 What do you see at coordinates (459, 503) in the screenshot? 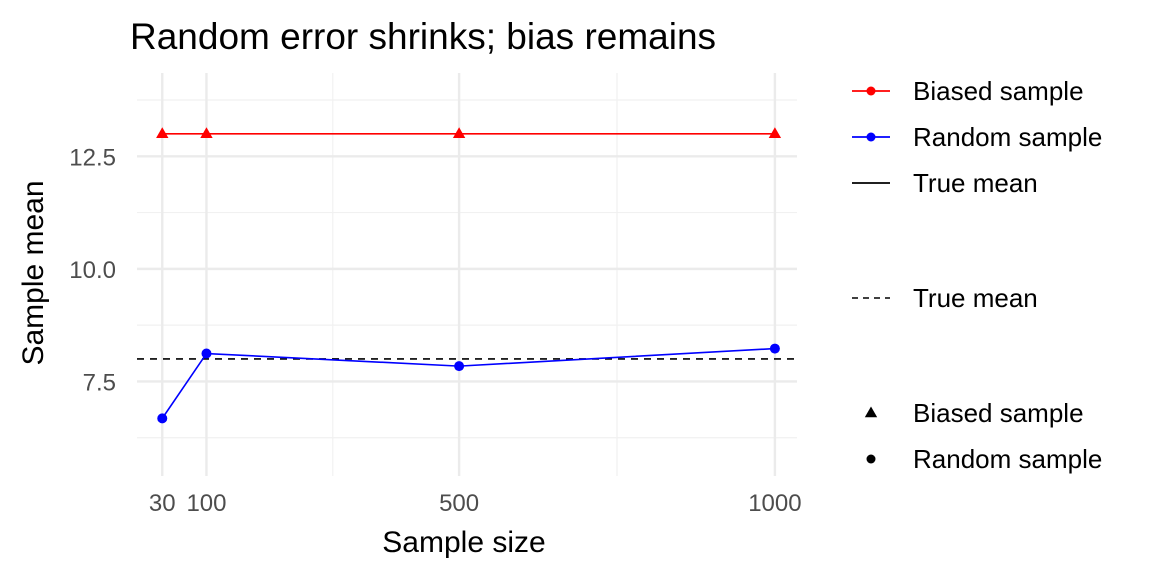
I see `x-tick-label: 500` at bounding box center [459, 503].